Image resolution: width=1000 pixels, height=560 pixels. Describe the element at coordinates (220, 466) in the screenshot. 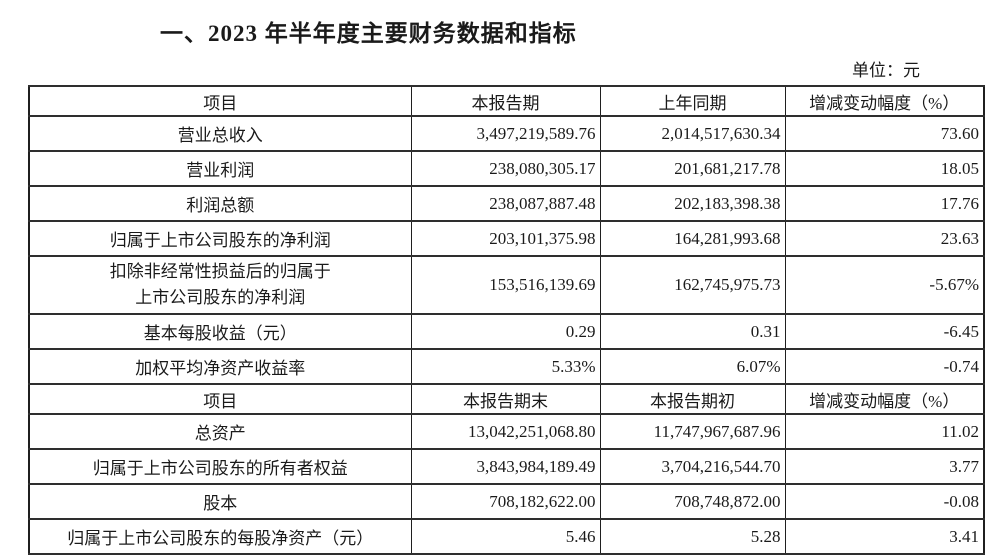

I see `item-label: 归属于上市公司股东的所有者权益` at that location.